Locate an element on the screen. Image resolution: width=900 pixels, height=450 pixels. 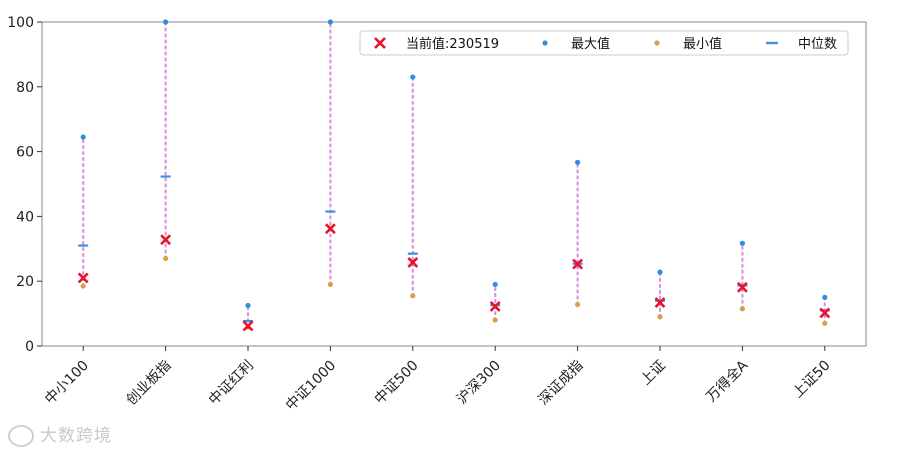
x-tick-label: 中证500 is located at coordinates (397, 383).